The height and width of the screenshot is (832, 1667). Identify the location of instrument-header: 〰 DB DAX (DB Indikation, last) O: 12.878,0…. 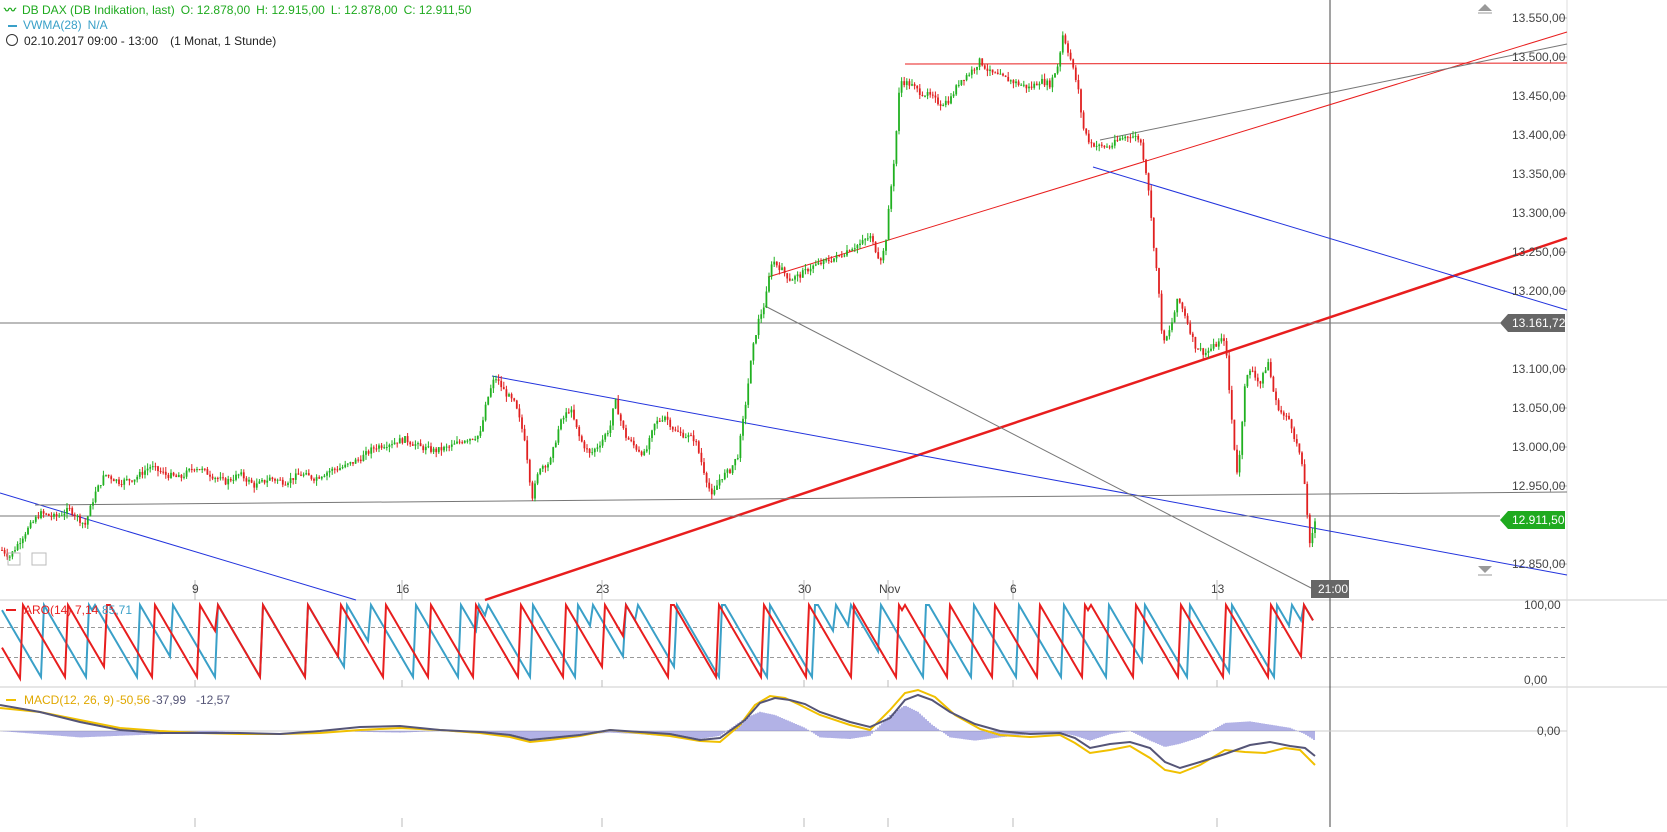
(240, 10).